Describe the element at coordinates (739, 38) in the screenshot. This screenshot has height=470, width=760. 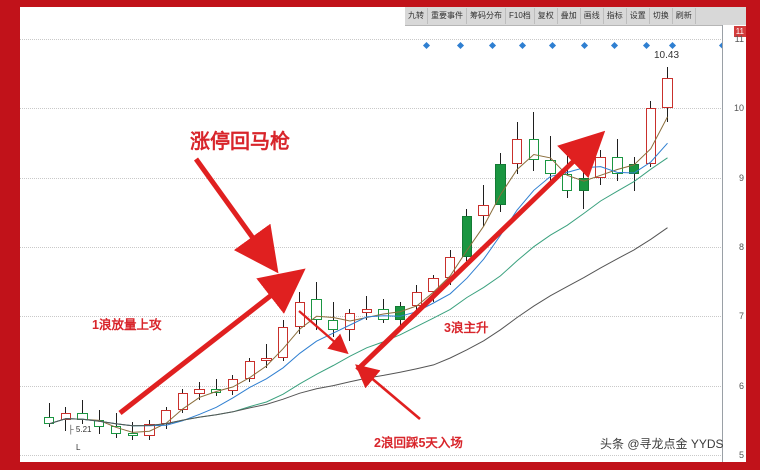
I see `axis-tick-label: 11` at that location.